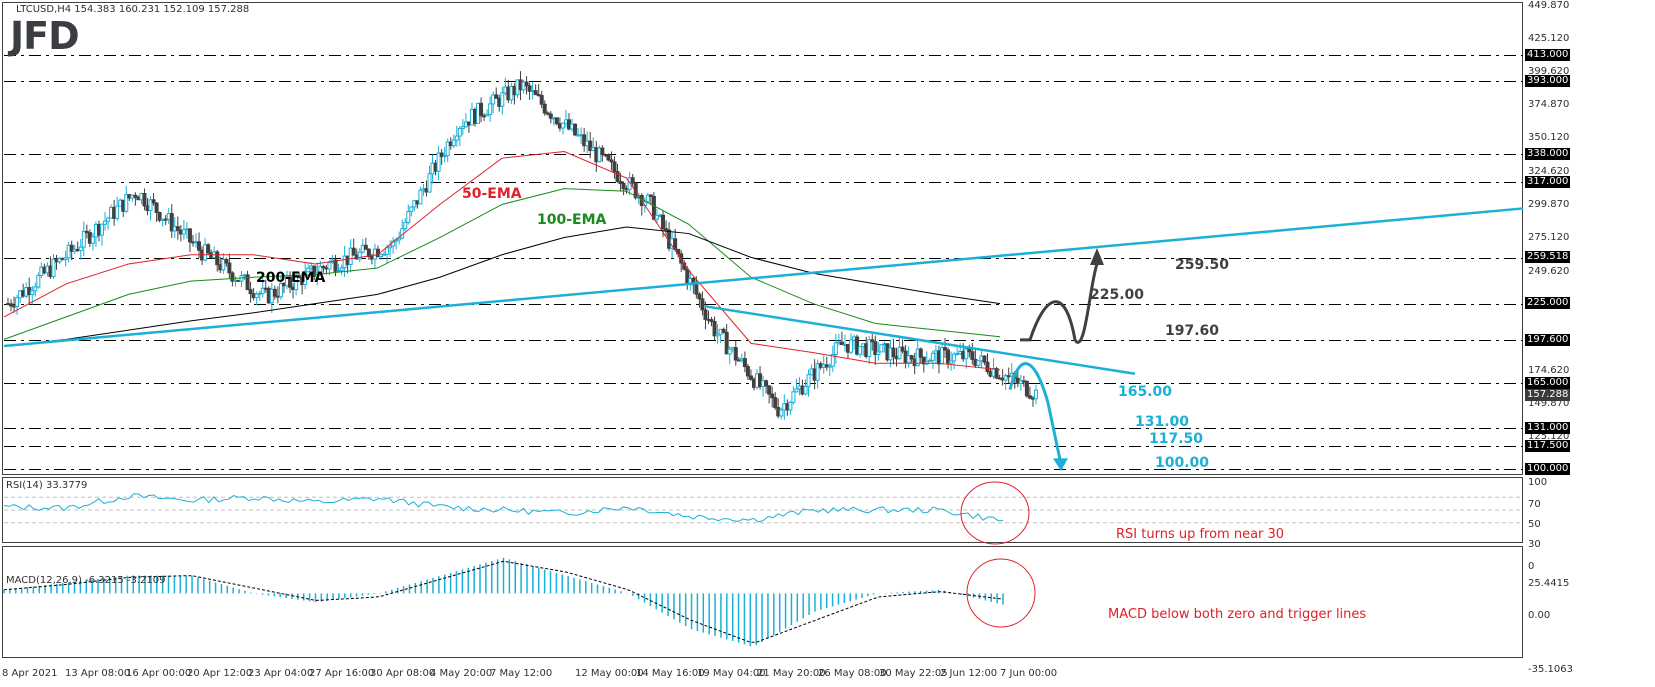 The width and height of the screenshot is (1655, 687). Describe the element at coordinates (1531, 566) in the screenshot. I see `rsi-tick: 0` at that location.